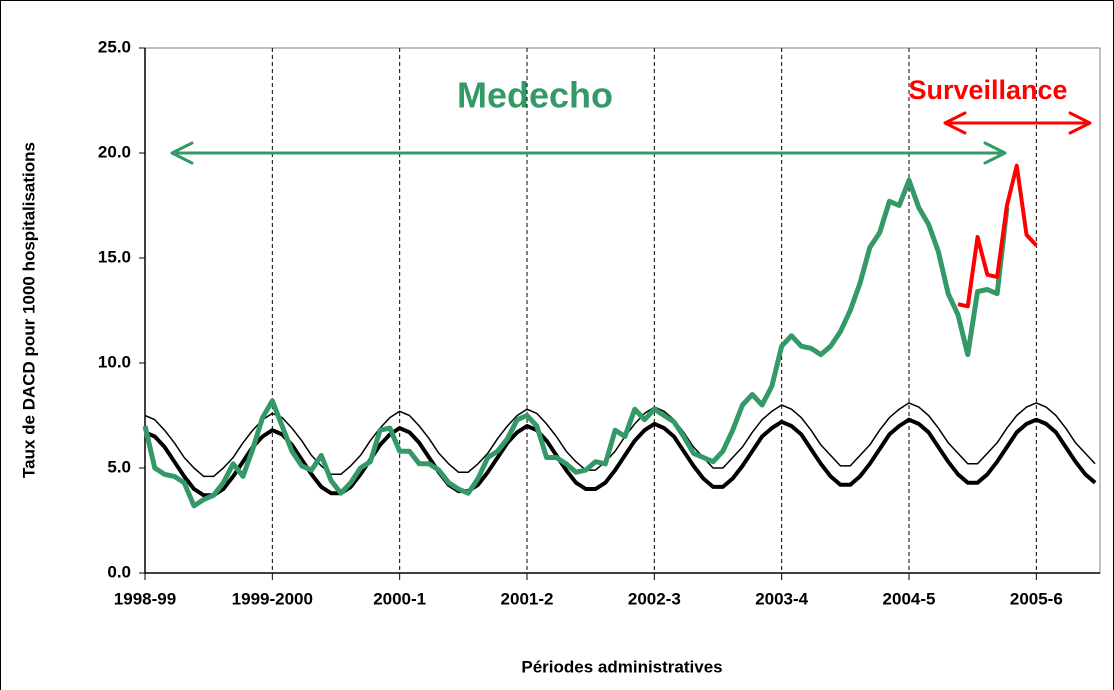  I want to click on medecho-arrow-head, so click(588, 153).